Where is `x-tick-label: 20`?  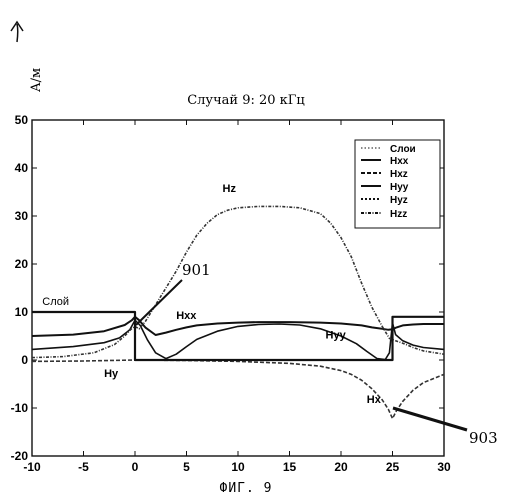
x-tick-label: 20 is located at coordinates (341, 467).